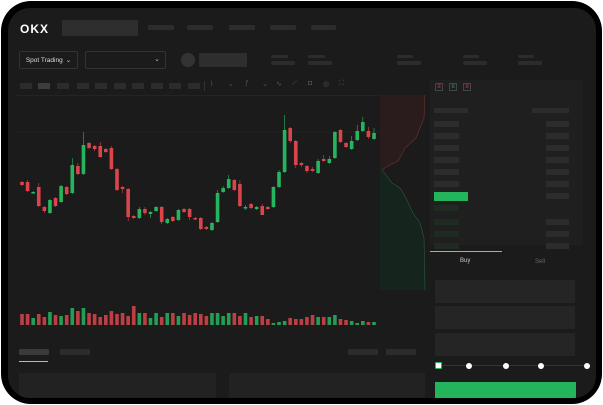  What do you see at coordinates (294, 83) in the screenshot?
I see `ruler-icon: ⟋` at bounding box center [294, 83].